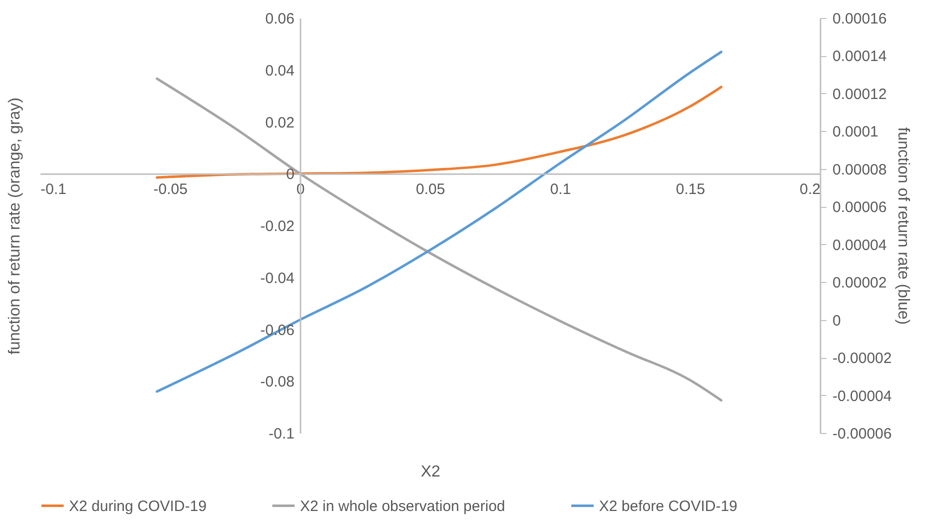 This screenshot has height=526, width=952. I want to click on y2-tick-label: 0.00008, so click(859, 169).